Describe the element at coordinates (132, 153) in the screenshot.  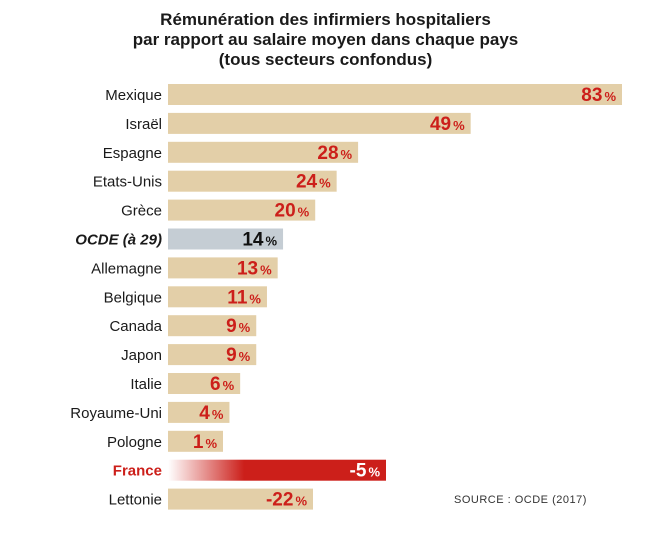
I see `category-label-espagne: Espagne` at that location.